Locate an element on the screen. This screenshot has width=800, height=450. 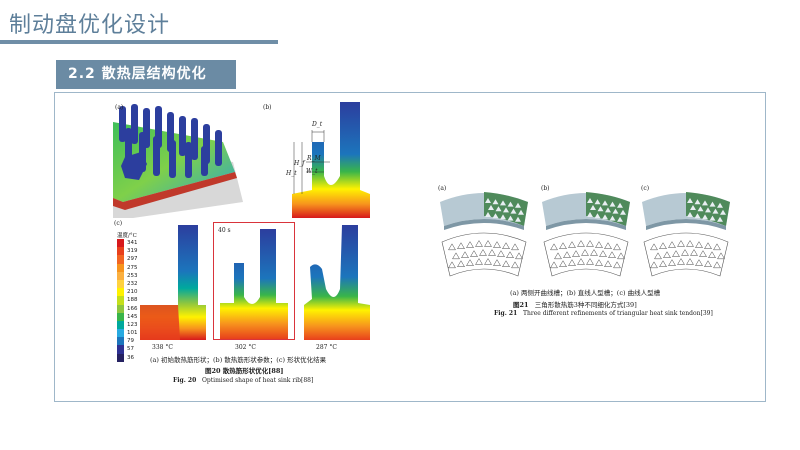
legend-color-bar is located at coordinates (120, 300).